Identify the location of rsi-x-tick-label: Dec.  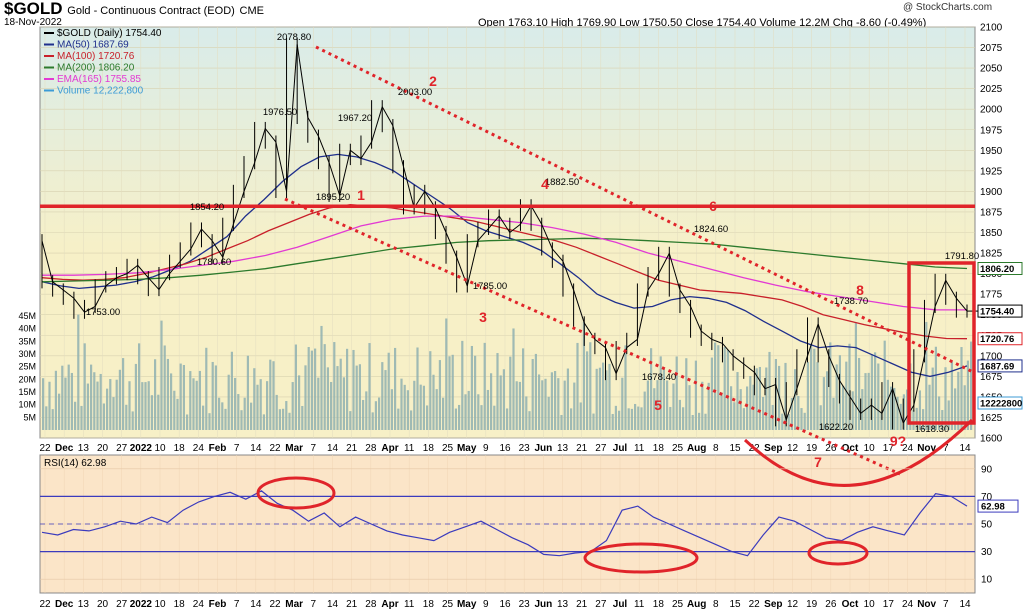
(64, 604).